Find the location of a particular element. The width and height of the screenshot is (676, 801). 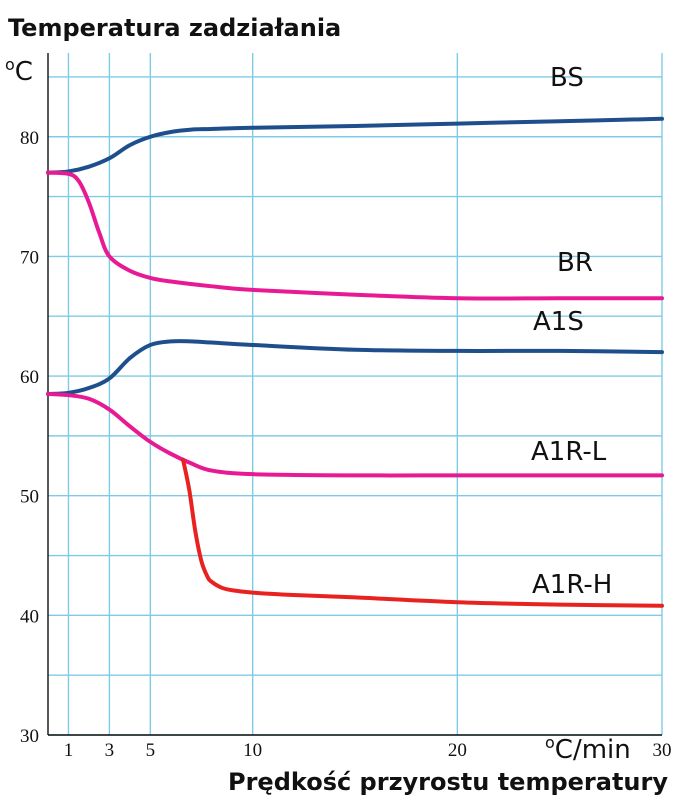

series-line-a1r-l is located at coordinates (355, 435).